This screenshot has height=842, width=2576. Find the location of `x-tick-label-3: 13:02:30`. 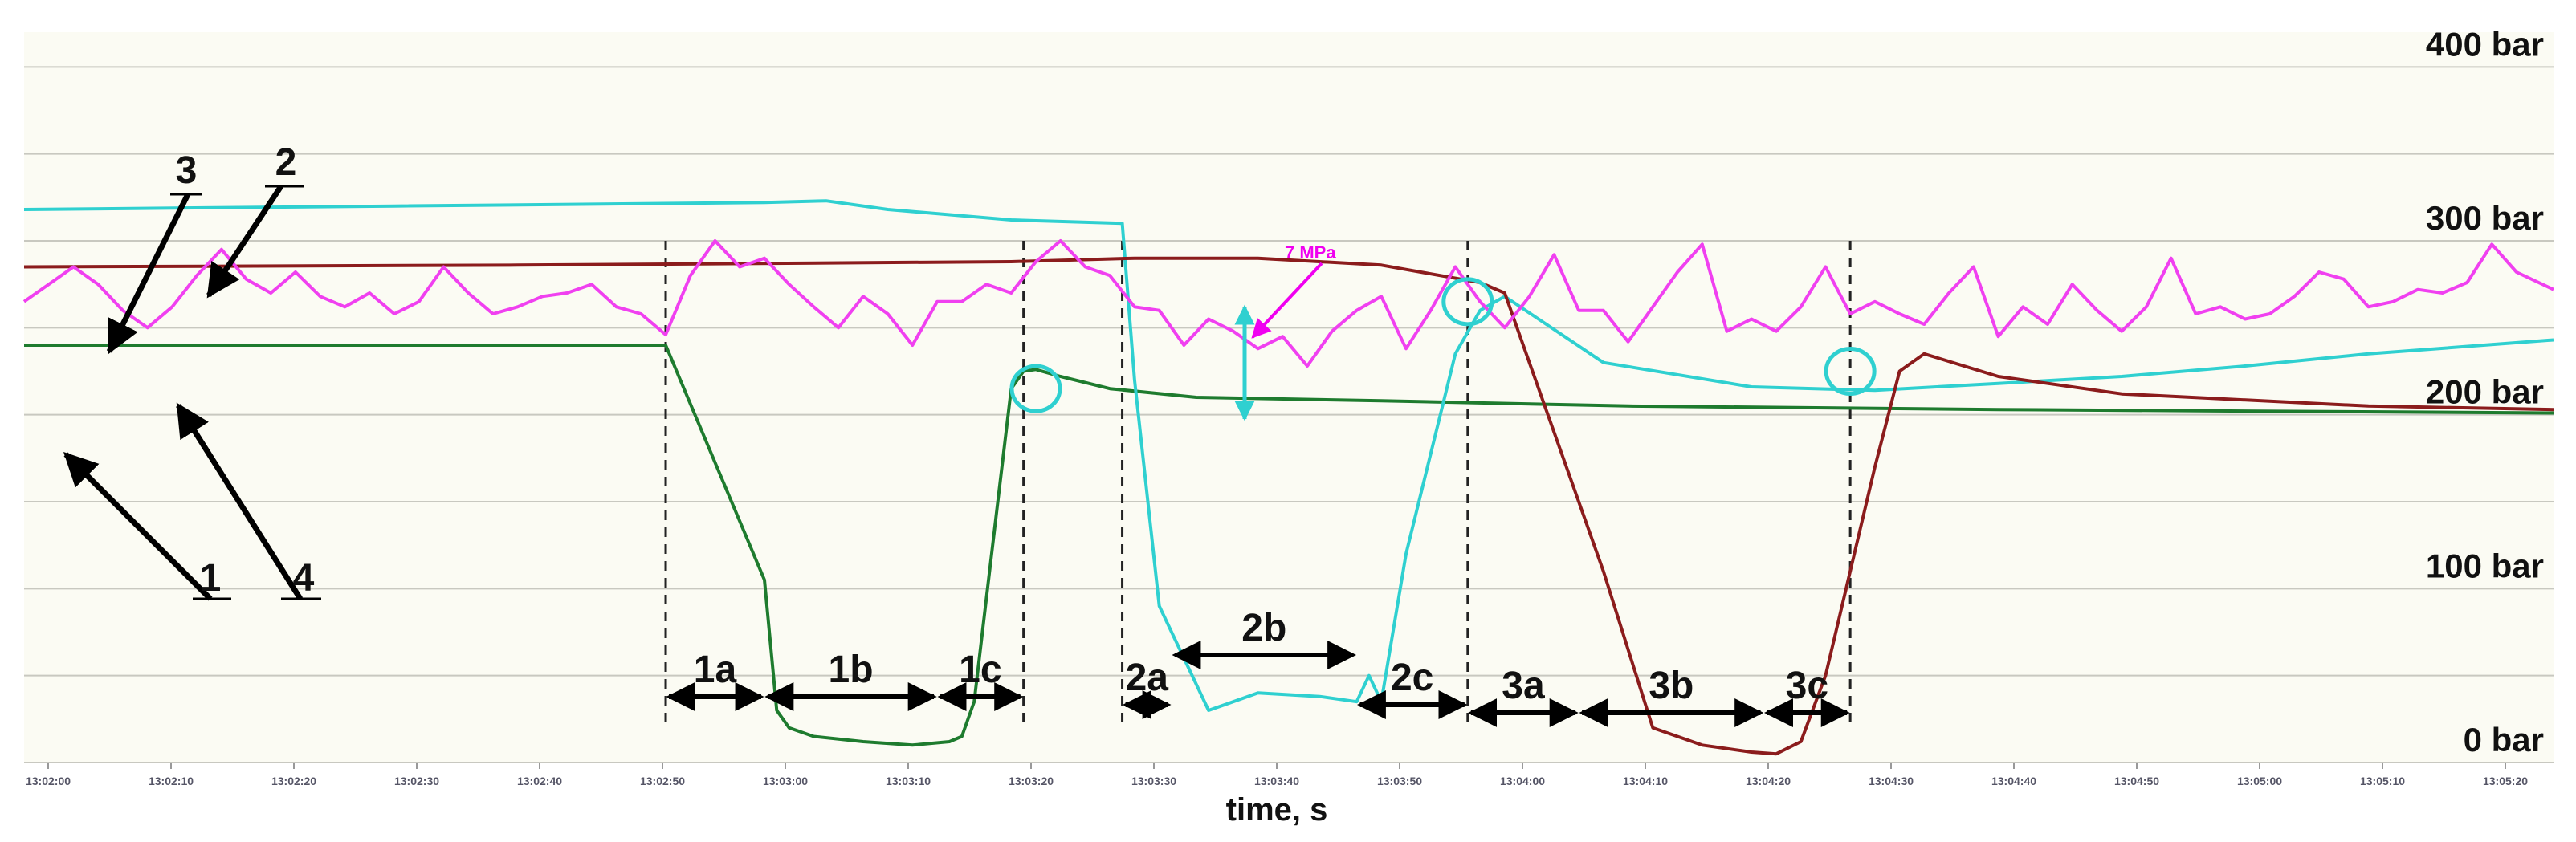

x-tick-label-3: 13:02:30 is located at coordinates (416, 781).